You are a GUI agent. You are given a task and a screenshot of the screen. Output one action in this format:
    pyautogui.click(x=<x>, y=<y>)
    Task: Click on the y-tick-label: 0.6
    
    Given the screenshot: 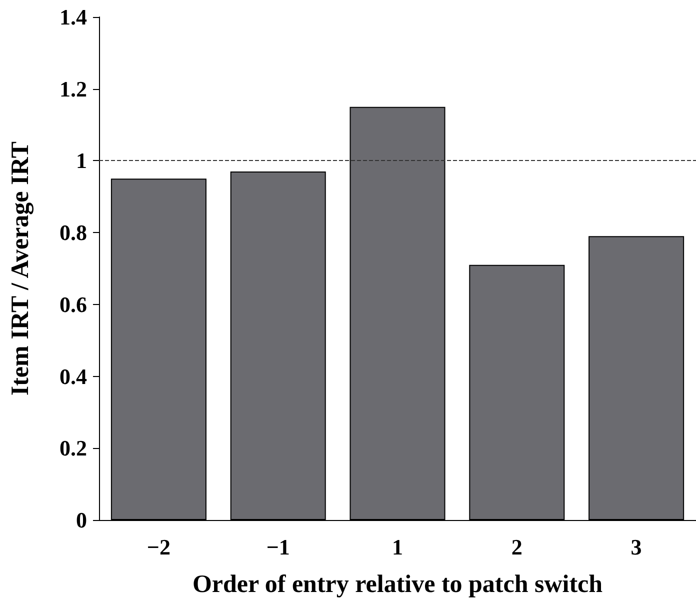 What is the action you would take?
    pyautogui.click(x=73, y=304)
    